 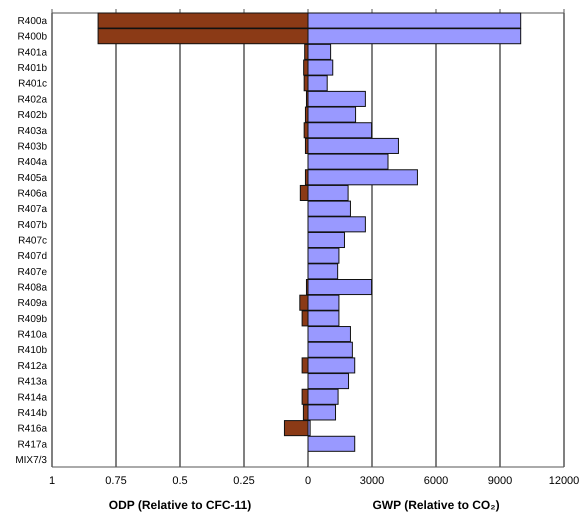 I want to click on x-tick-label: 0.75, so click(x=116, y=481).